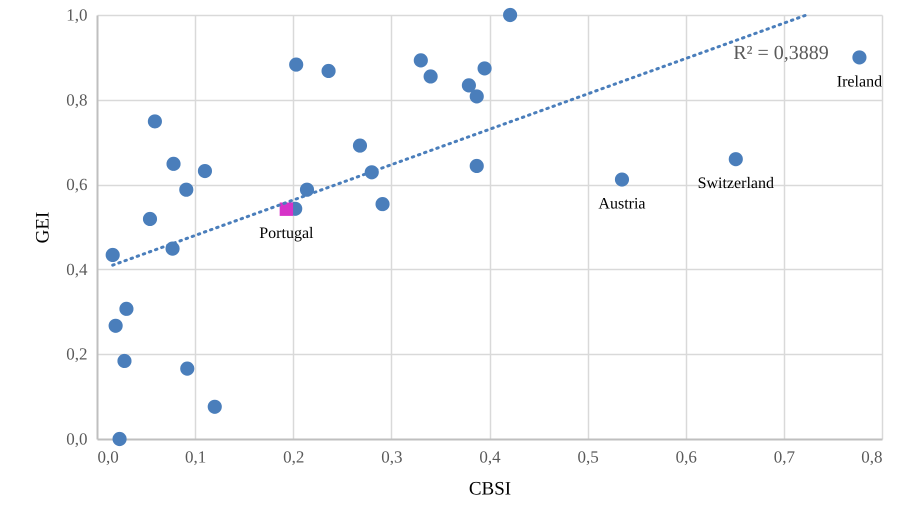  What do you see at coordinates (77, 439) in the screenshot?
I see `y-tick-label: 0,0` at bounding box center [77, 439].